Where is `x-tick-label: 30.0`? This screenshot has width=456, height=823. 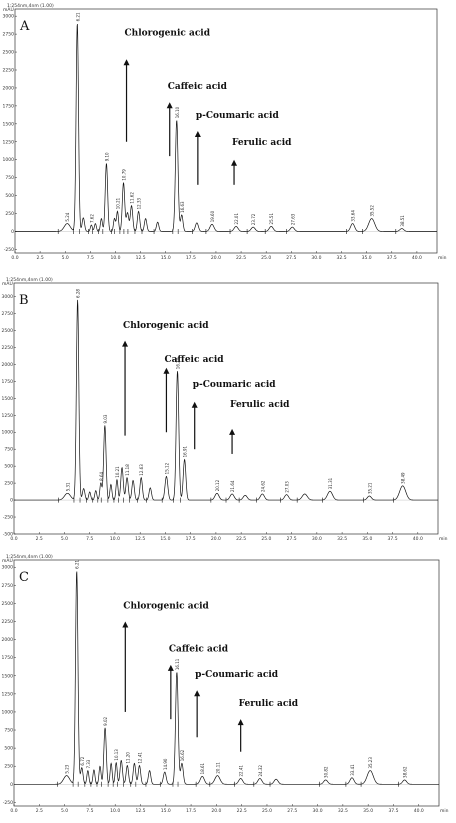
x-tick-label: 30.0 is located at coordinates (317, 539).